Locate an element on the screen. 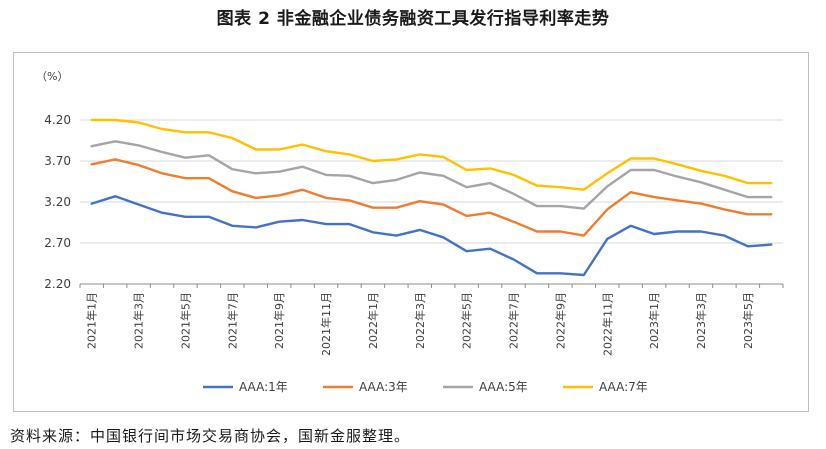 The width and height of the screenshot is (826, 449). legend-label: AAA:7年 is located at coordinates (623, 387).